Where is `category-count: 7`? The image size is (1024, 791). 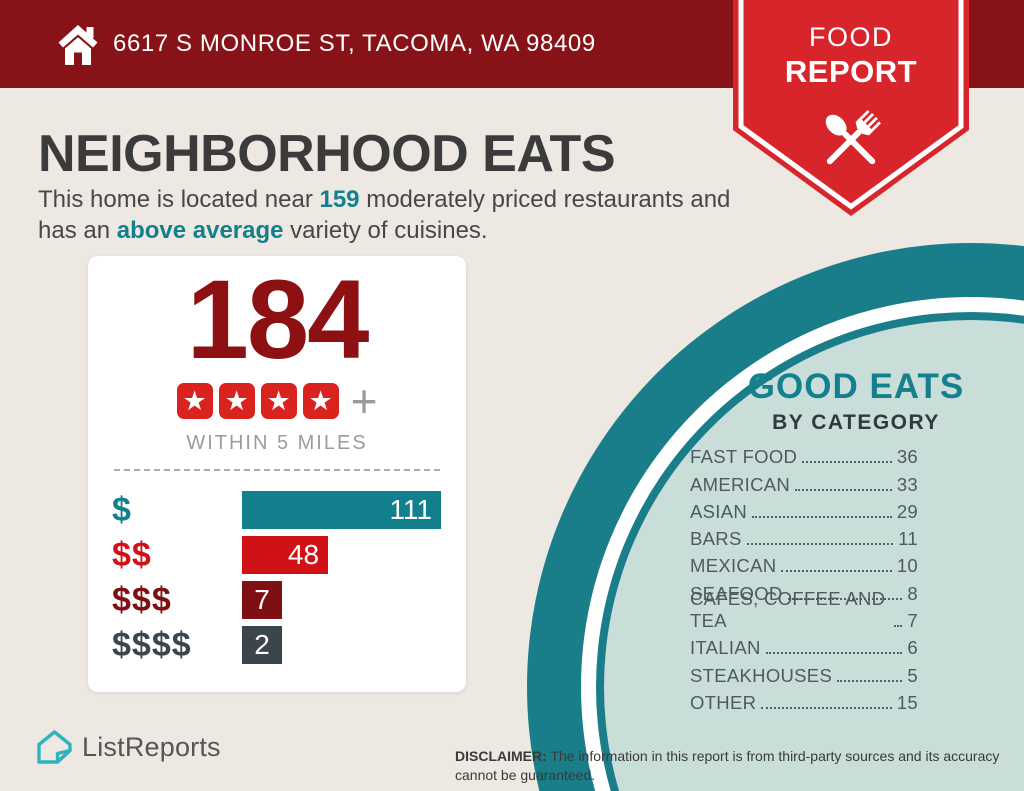 category-count: 7 is located at coordinates (912, 621).